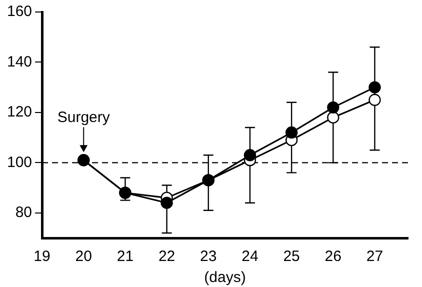 This screenshot has height=287, width=422. Describe the element at coordinates (291, 257) in the screenshot. I see `x-tick-label: 25` at that location.